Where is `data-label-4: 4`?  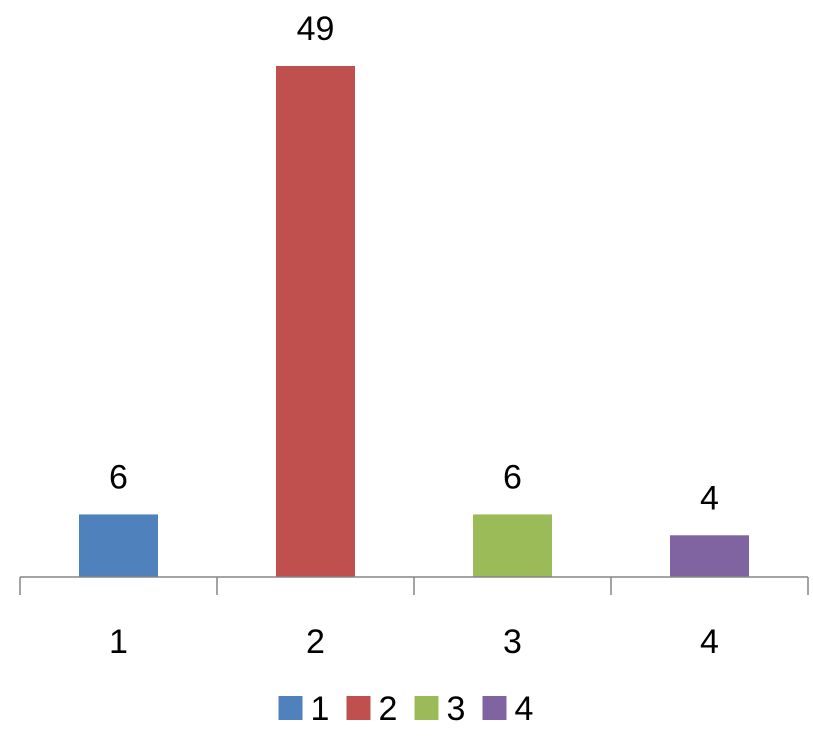
data-label-4: 4 is located at coordinates (709, 498).